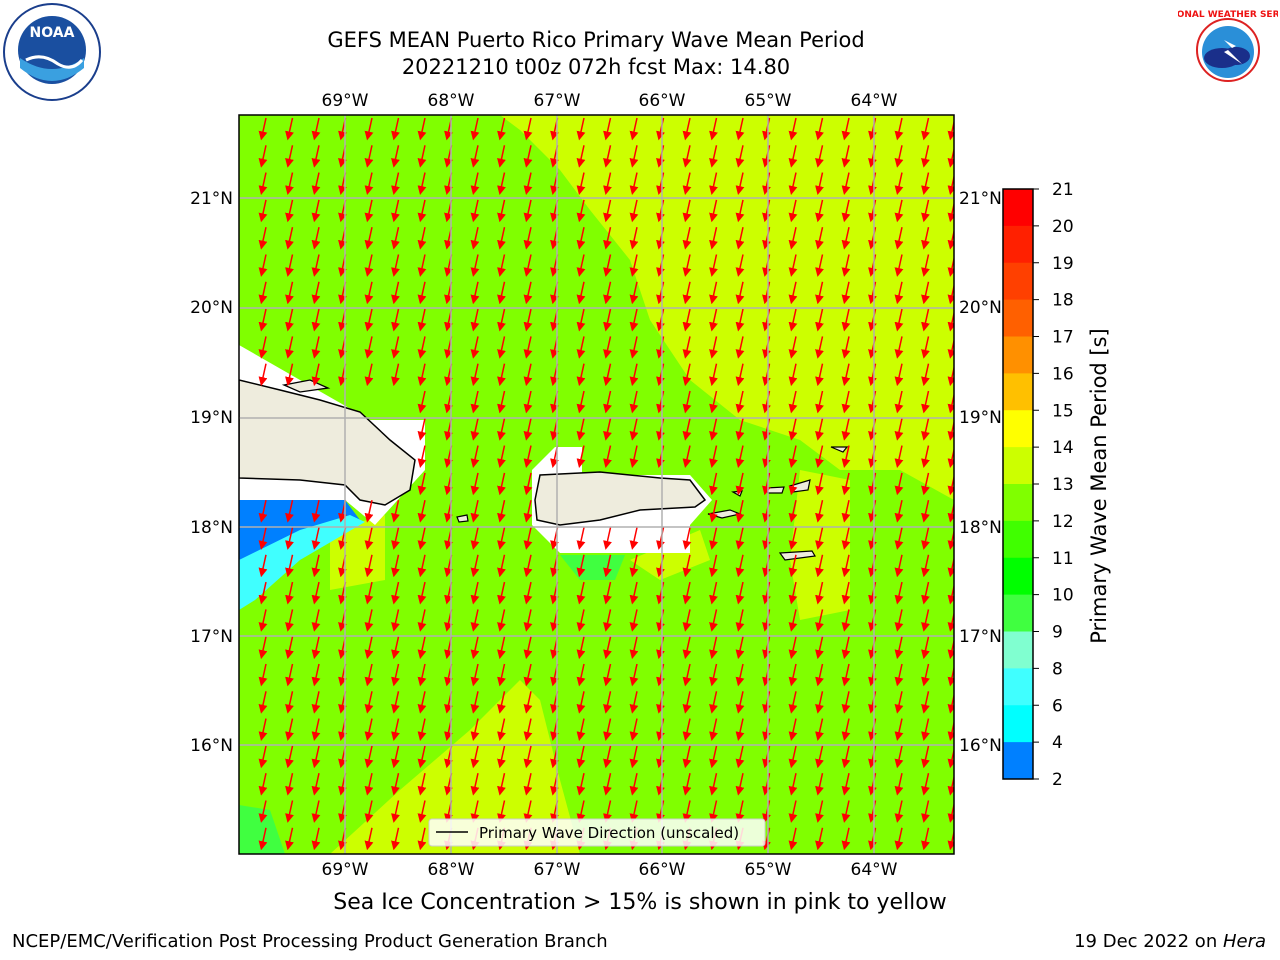 The width and height of the screenshot is (1280, 960). What do you see at coordinates (980, 746) in the screenshot?
I see `lat-label: 16°N` at bounding box center [980, 746].